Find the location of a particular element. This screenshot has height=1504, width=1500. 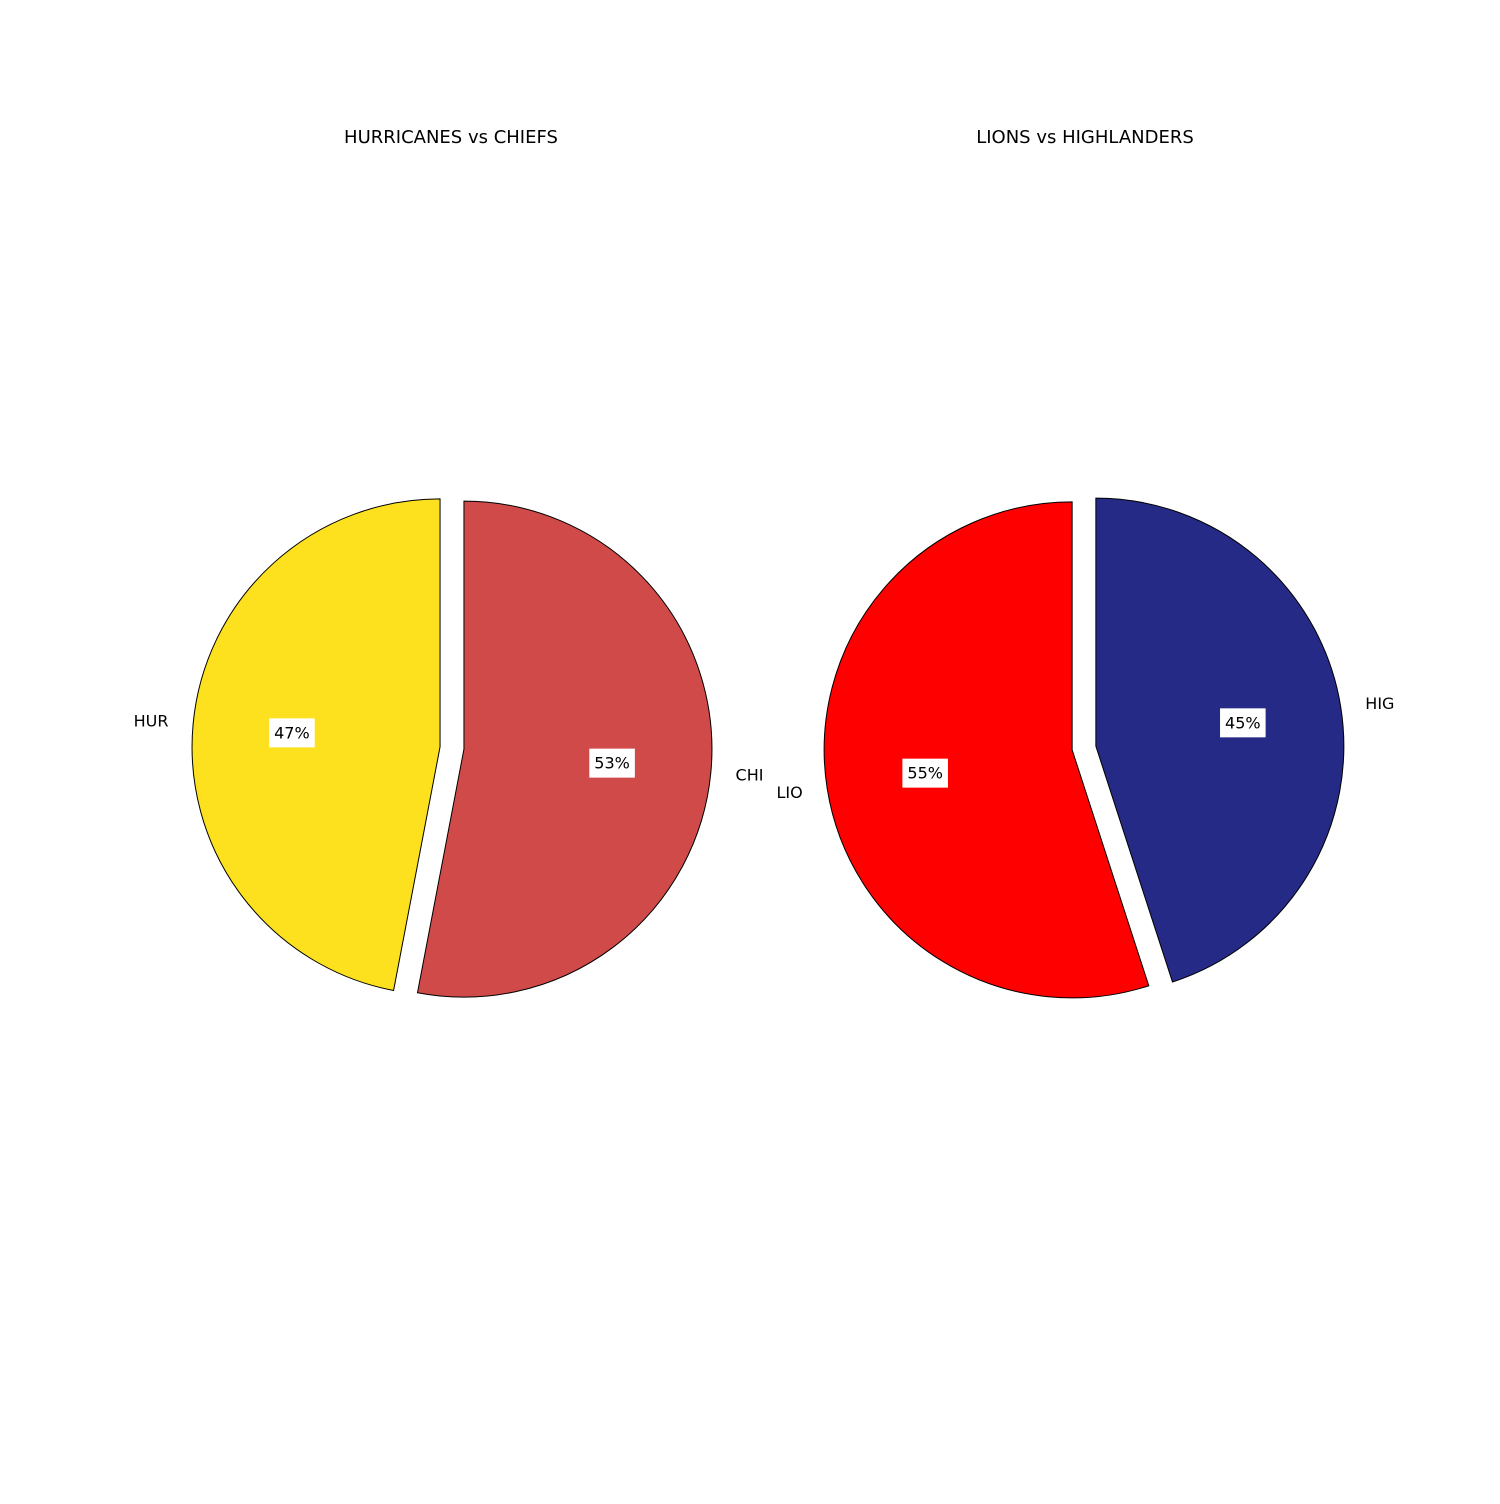

percent-label-hur: 47% is located at coordinates (292, 732).